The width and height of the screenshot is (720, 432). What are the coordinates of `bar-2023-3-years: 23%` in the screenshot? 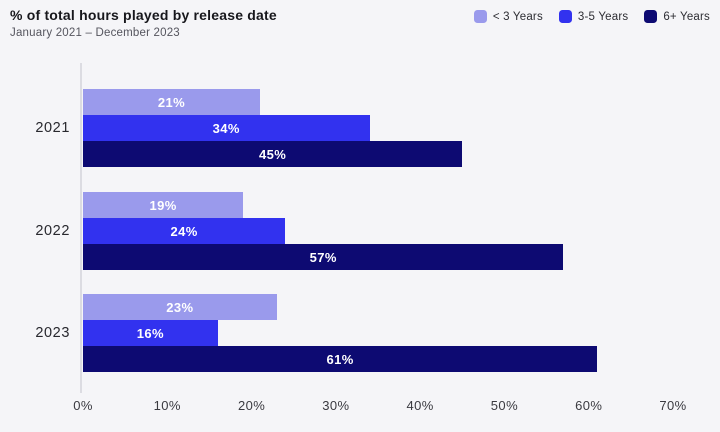 It's located at (180, 307).